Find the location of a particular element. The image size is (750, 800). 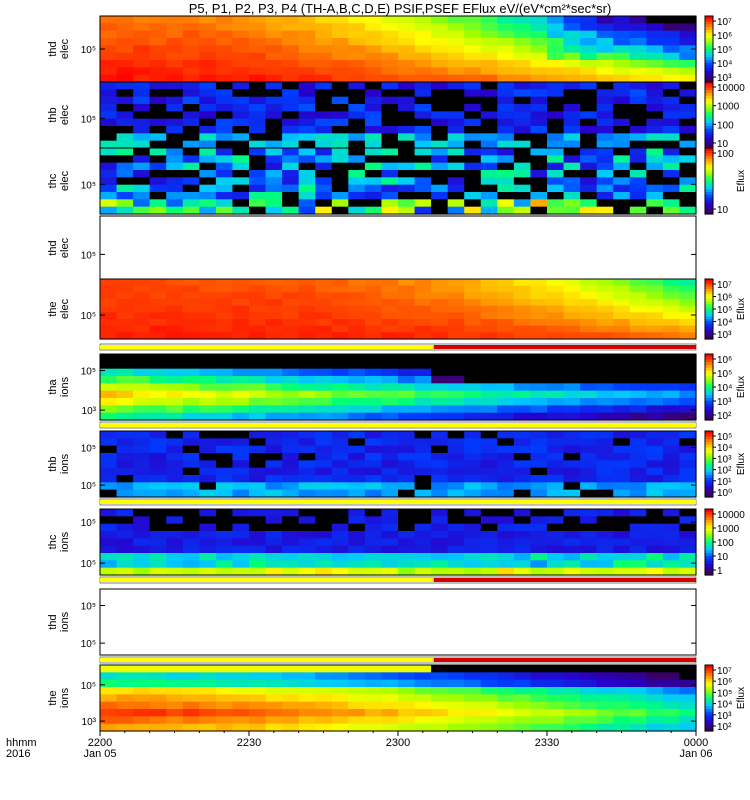

colorbar-frame is located at coordinates (709, 181).